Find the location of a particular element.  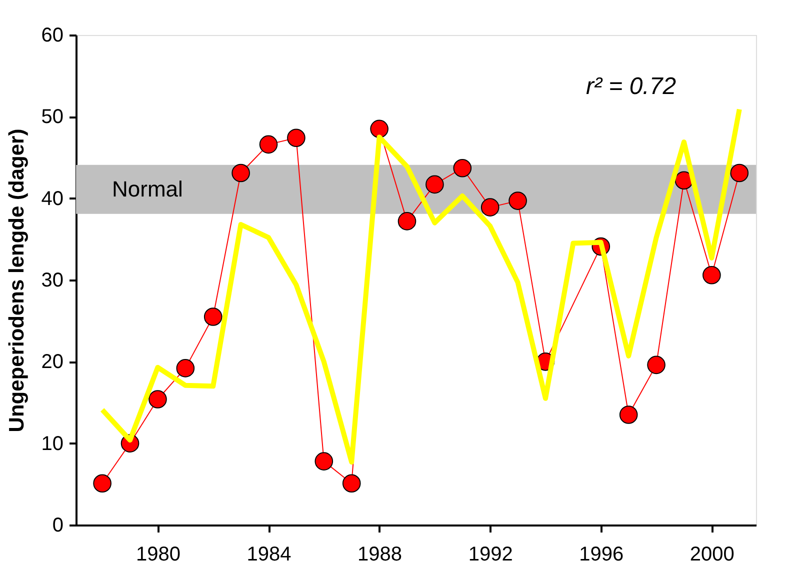

band-label: Normal is located at coordinates (147, 189).